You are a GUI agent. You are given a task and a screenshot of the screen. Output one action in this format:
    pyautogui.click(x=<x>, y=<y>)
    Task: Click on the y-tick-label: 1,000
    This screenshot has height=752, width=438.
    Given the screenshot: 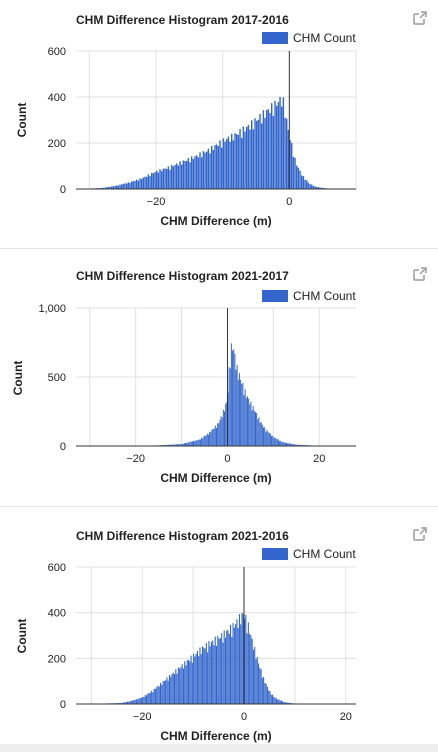 What is the action you would take?
    pyautogui.click(x=52, y=309)
    